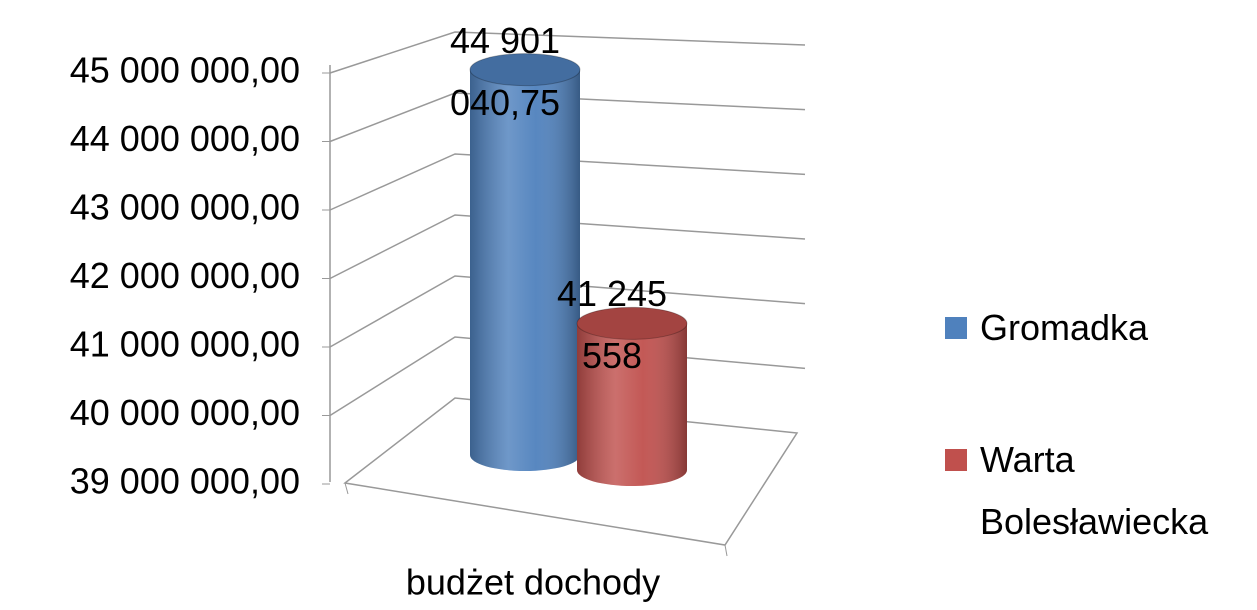 This screenshot has width=1257, height=610. I want to click on legend-label: Gromadka, so click(1064, 327).